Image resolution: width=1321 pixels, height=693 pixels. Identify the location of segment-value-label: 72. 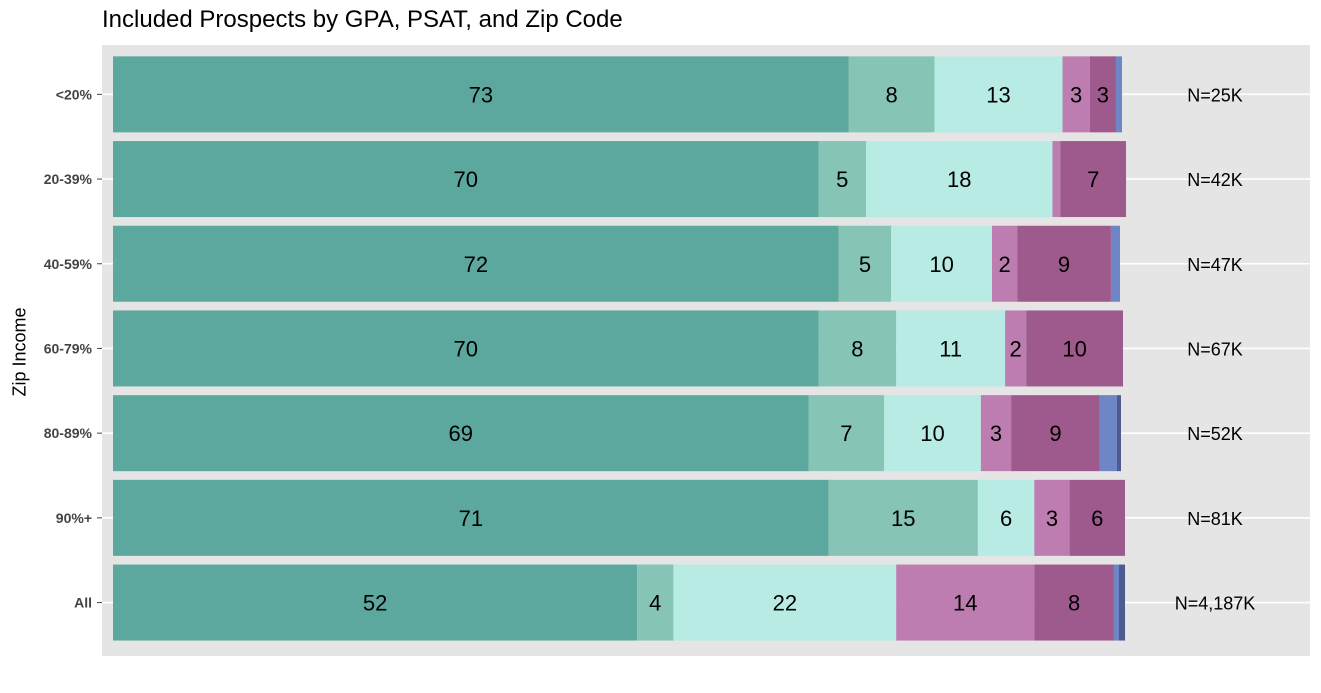
(476, 264).